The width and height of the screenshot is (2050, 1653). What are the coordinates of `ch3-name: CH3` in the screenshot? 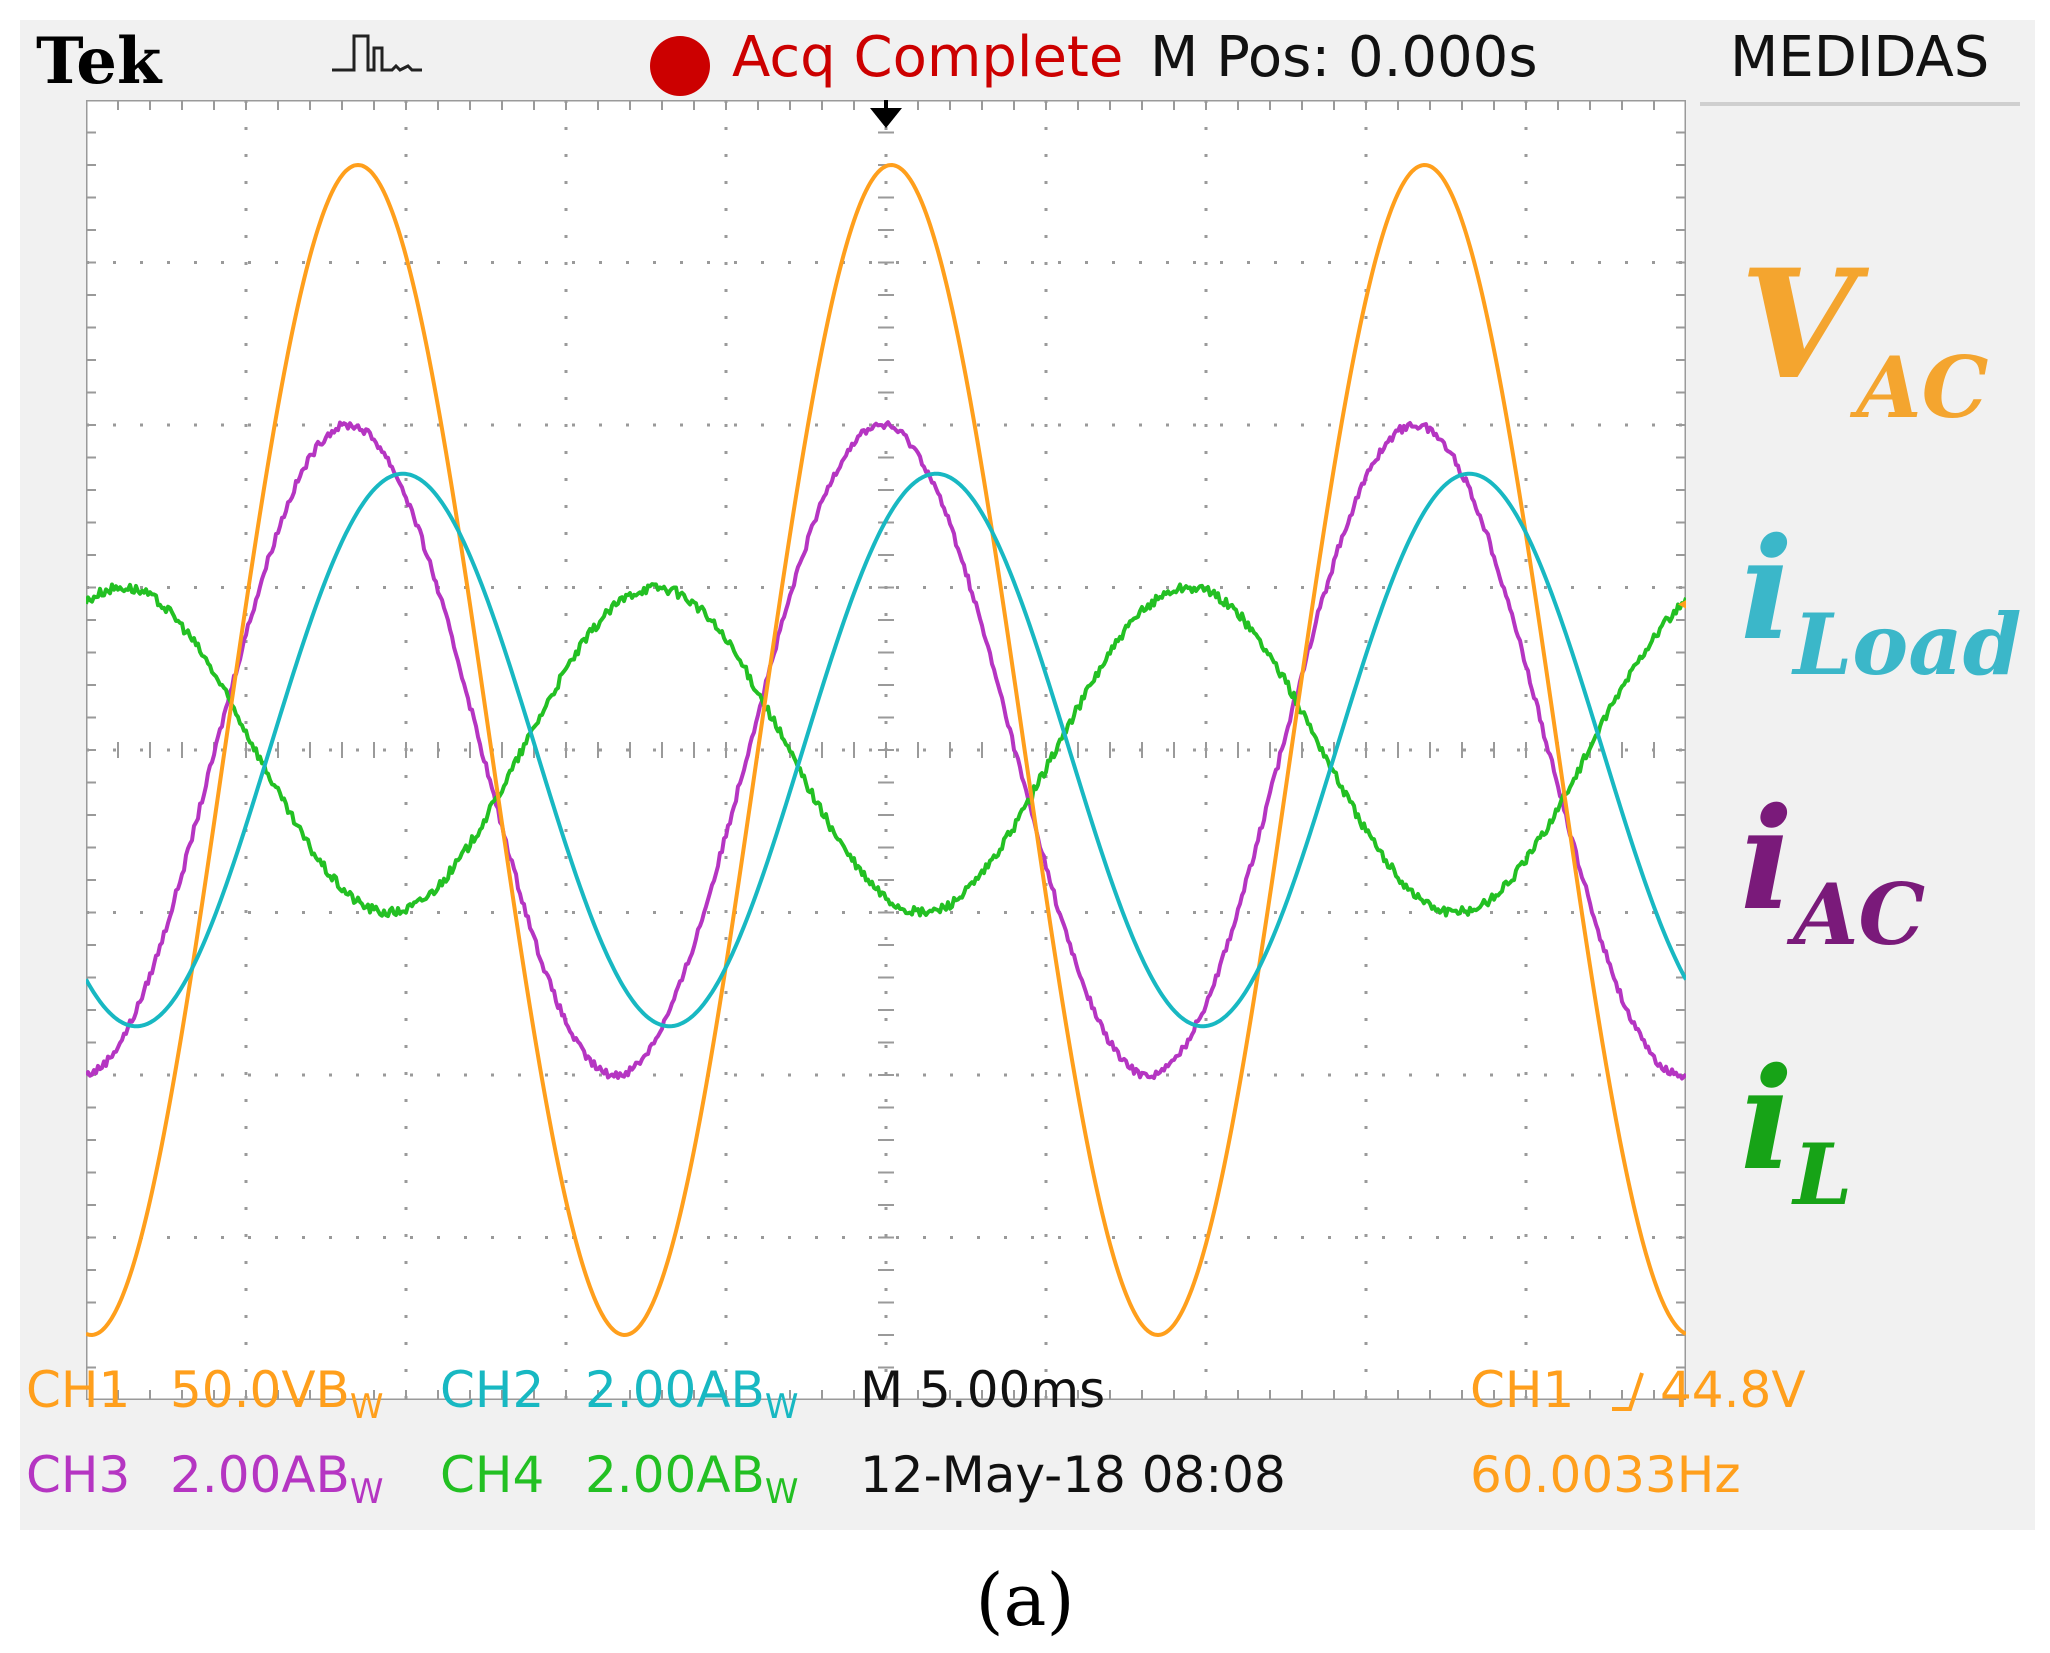 It's located at (78, 1475).